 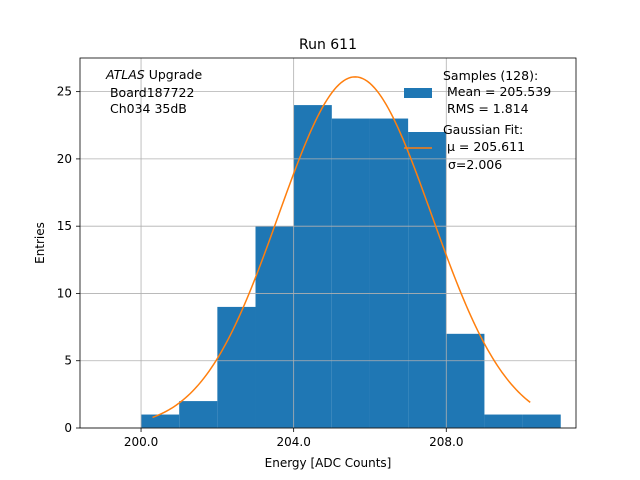 I want to click on annotation-line-2: Board187722, so click(x=150, y=92).